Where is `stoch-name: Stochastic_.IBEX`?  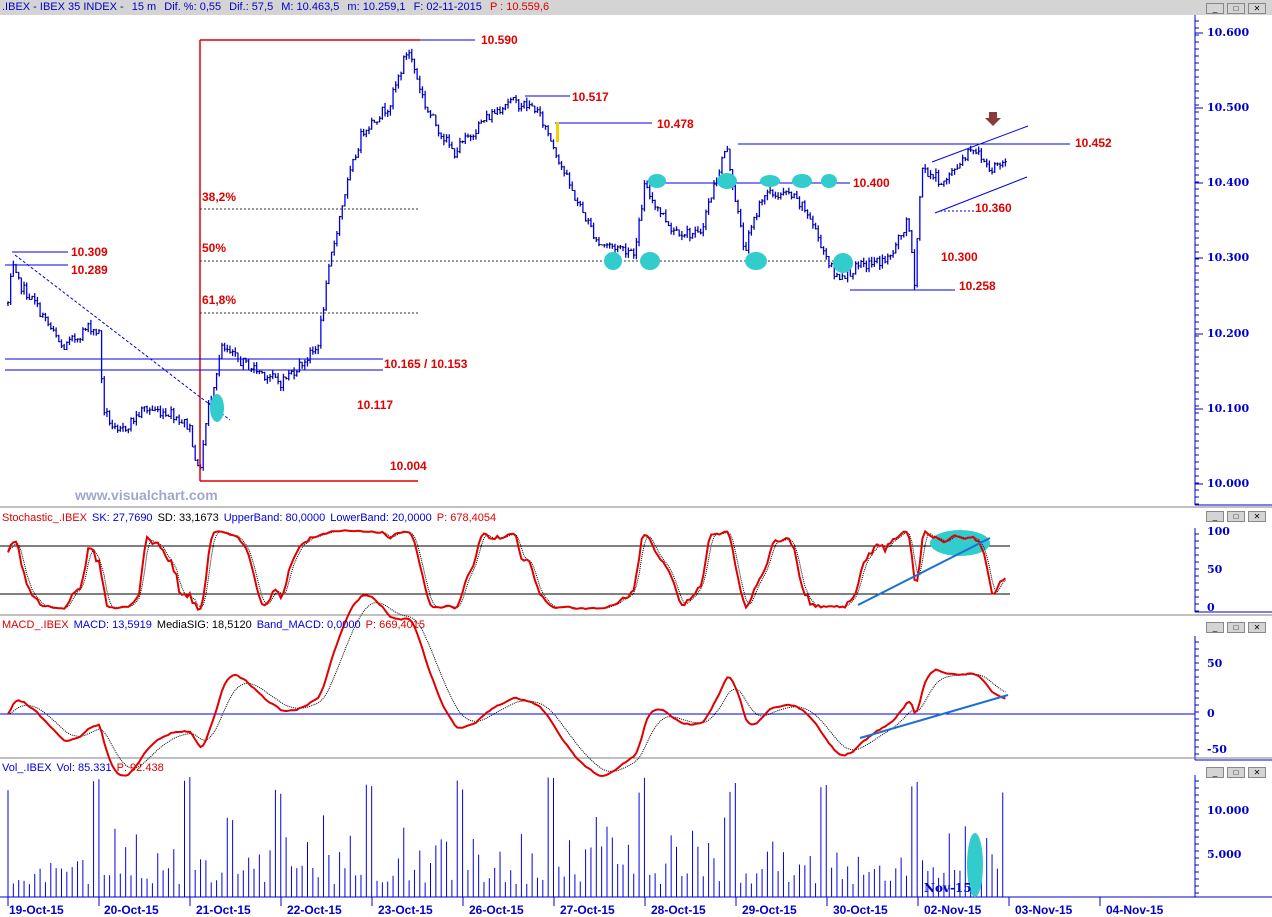
stoch-name: Stochastic_.IBEX is located at coordinates (44, 518).